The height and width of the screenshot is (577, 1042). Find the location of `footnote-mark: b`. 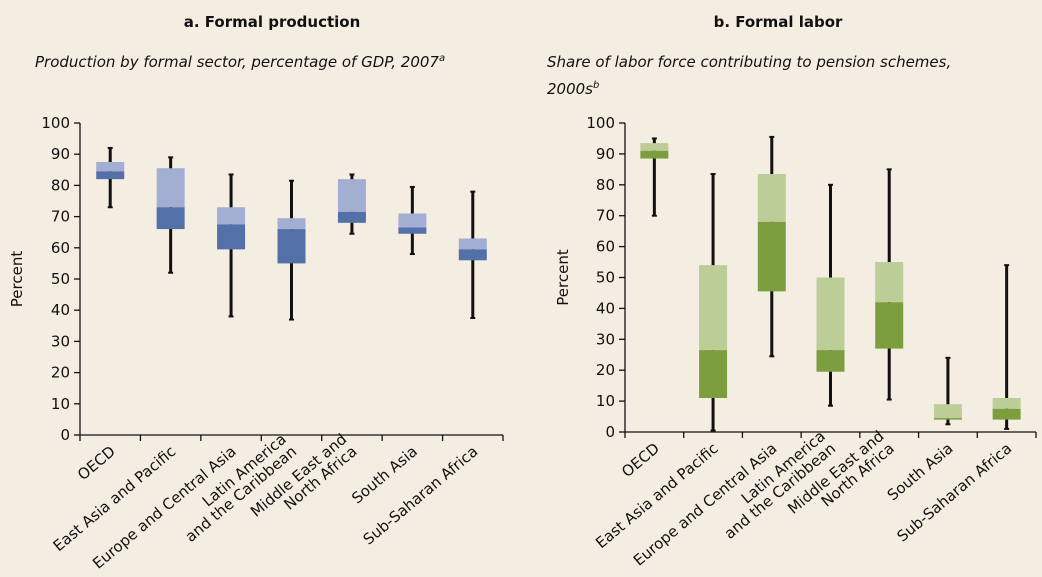

footnote-mark: b is located at coordinates (596, 85).